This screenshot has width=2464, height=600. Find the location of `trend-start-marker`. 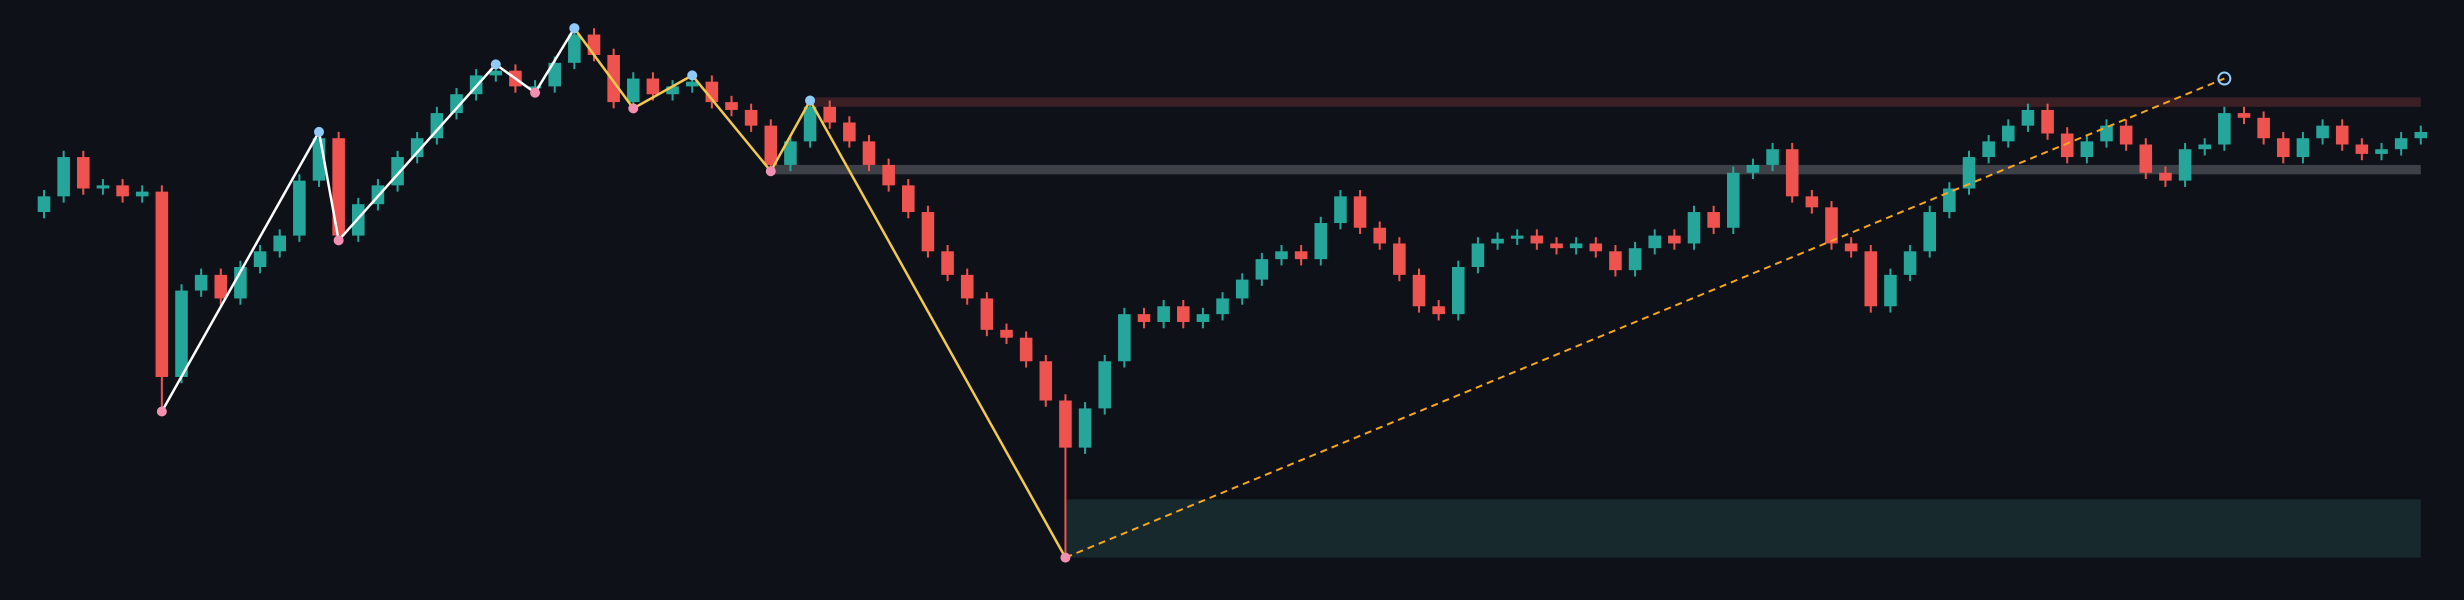

trend-start-marker is located at coordinates (1065, 557).